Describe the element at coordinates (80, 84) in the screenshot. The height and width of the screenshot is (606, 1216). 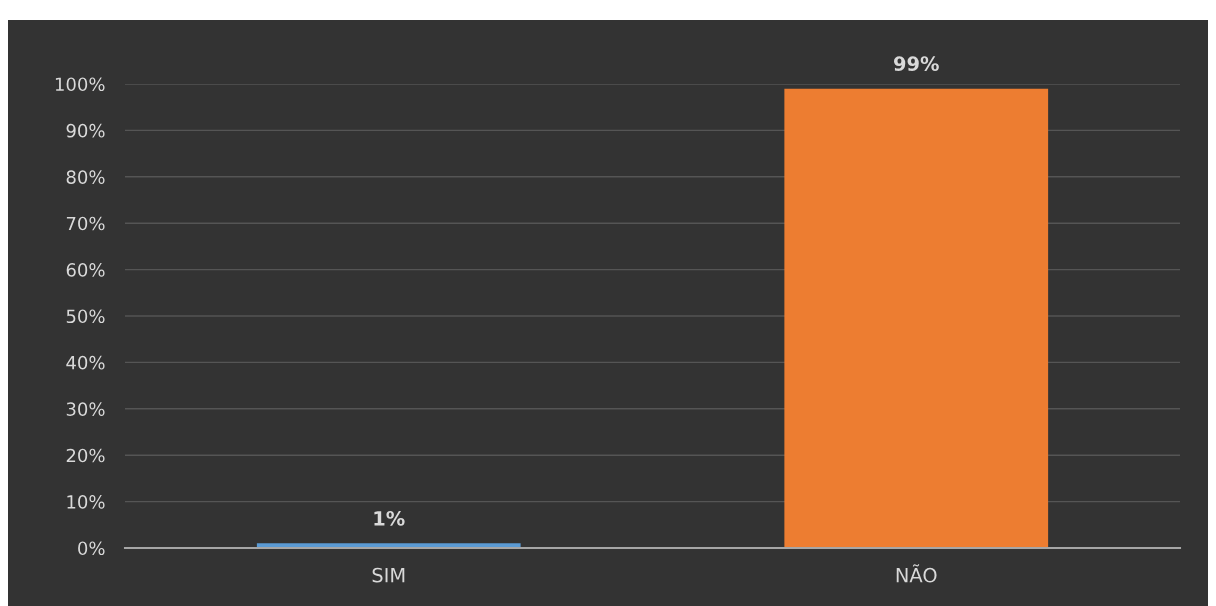
I see `y-tick-label: 100%` at that location.